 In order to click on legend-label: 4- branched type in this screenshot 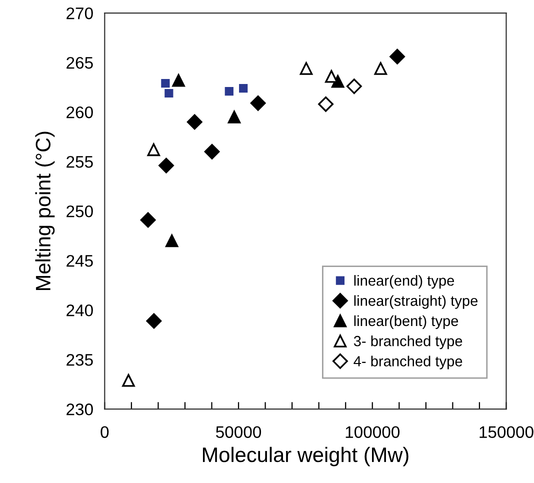, I will do `click(408, 363)`.